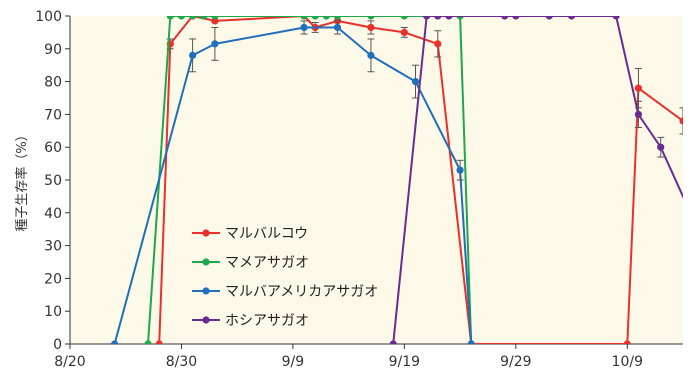 The height and width of the screenshot is (385, 691). What do you see at coordinates (53, 312) in the screenshot?
I see `y-tick-label: 10` at bounding box center [53, 312].